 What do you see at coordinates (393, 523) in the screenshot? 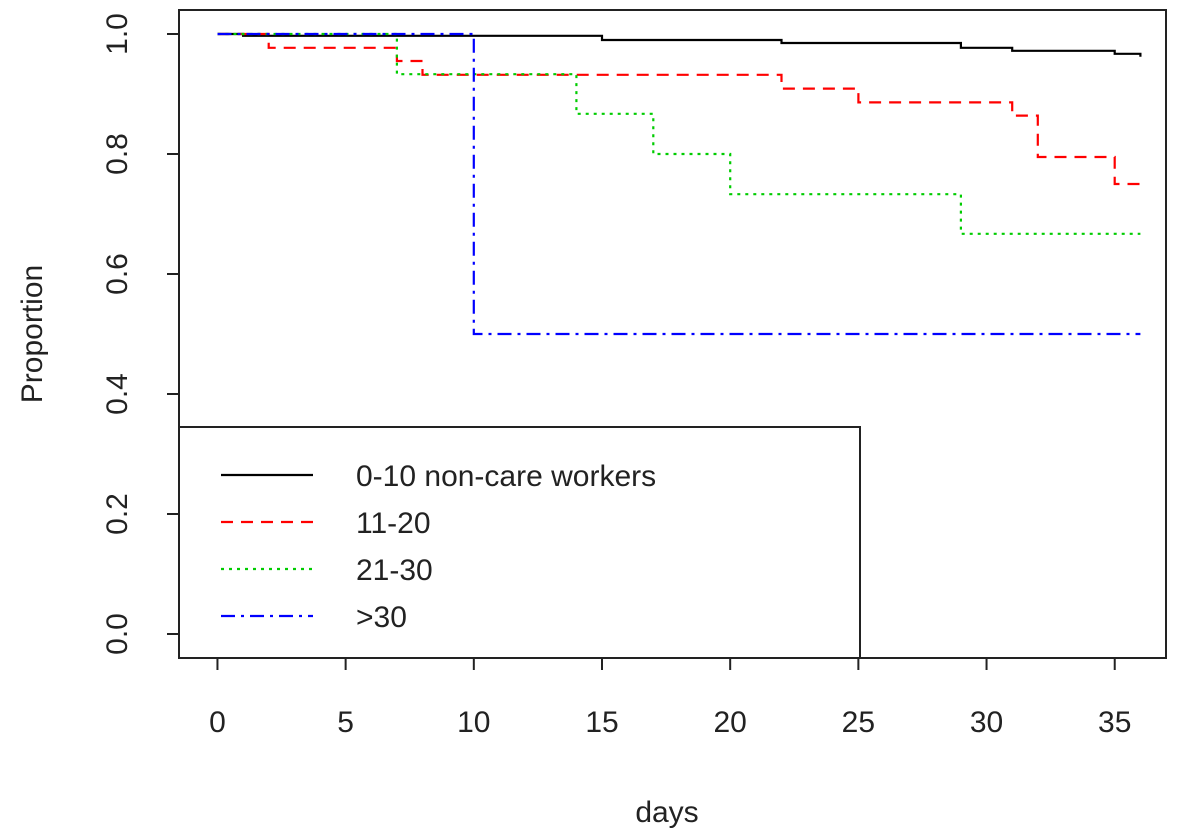
I see `legend-label-2: 11-20` at bounding box center [393, 523].